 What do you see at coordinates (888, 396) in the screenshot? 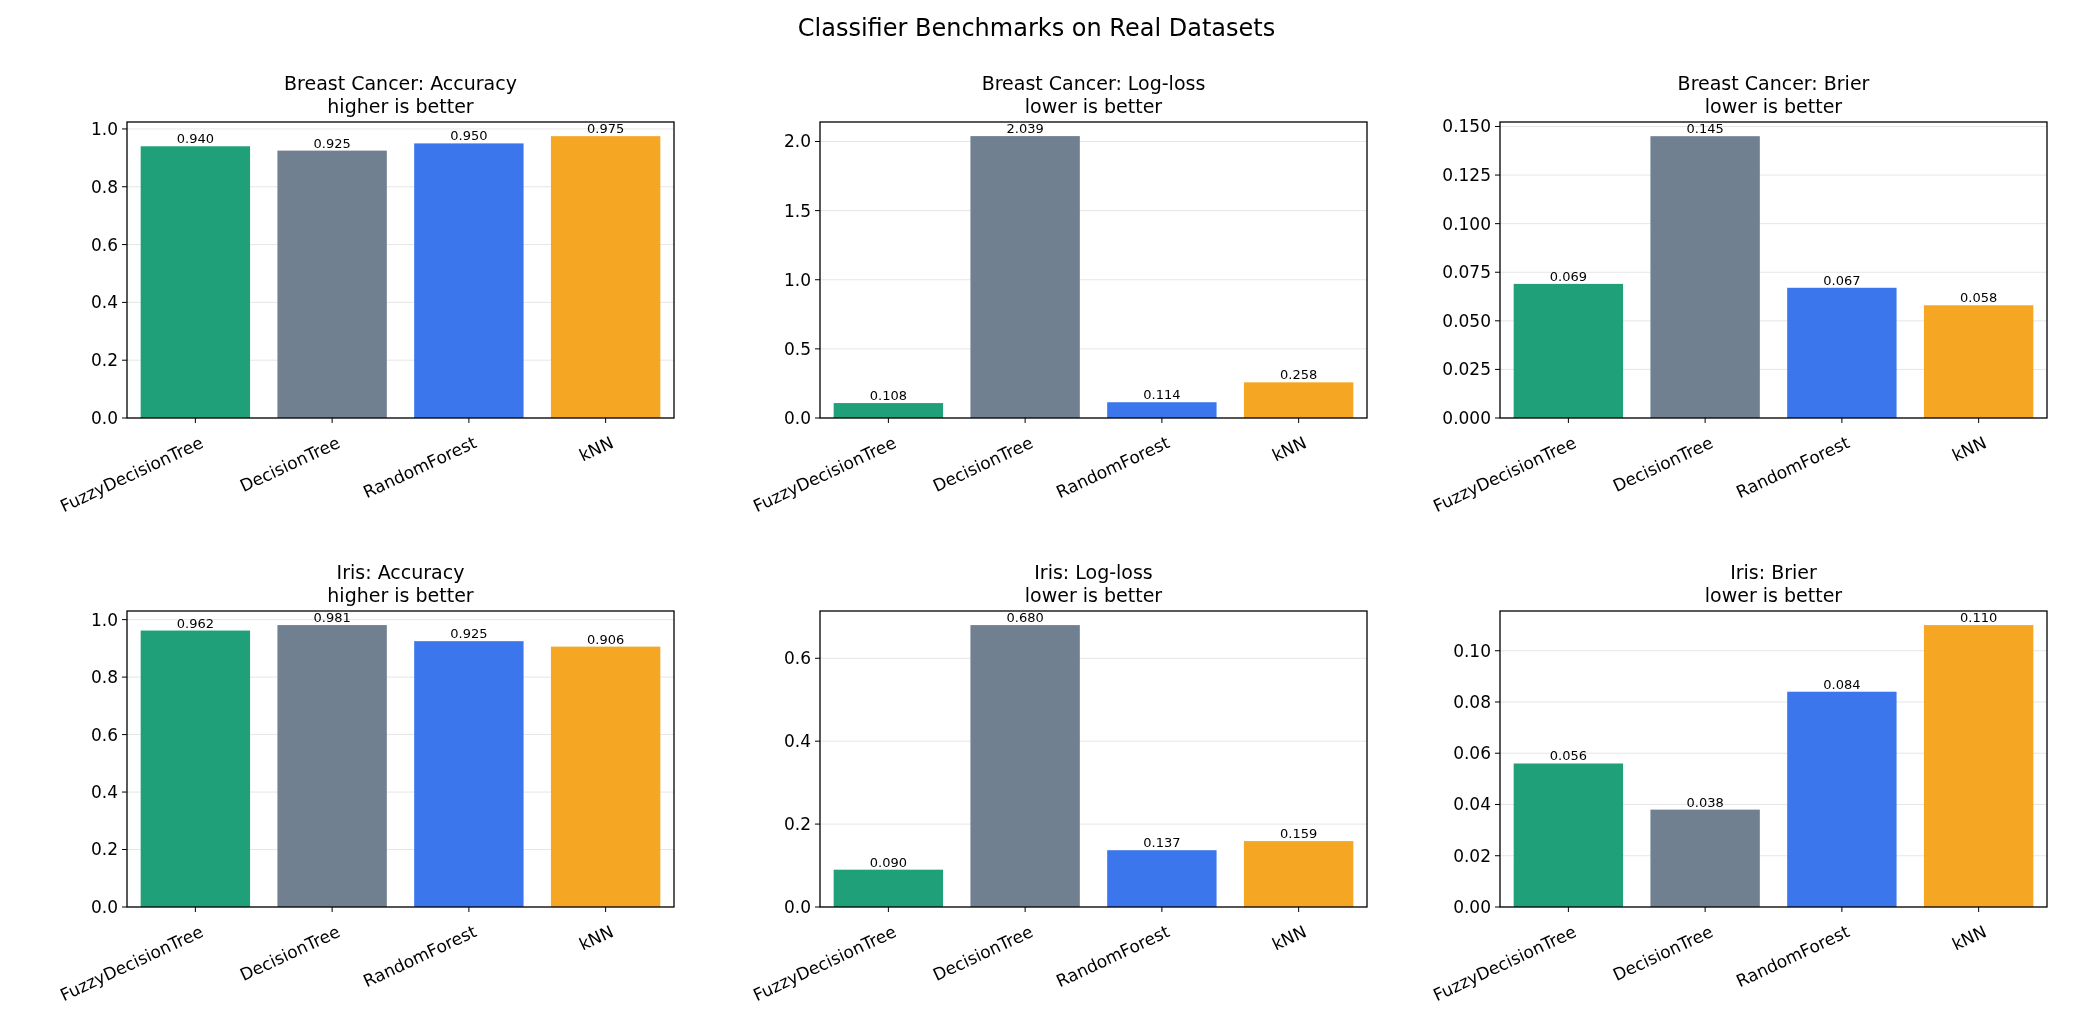
I see `data-label: 0.108` at bounding box center [888, 396].